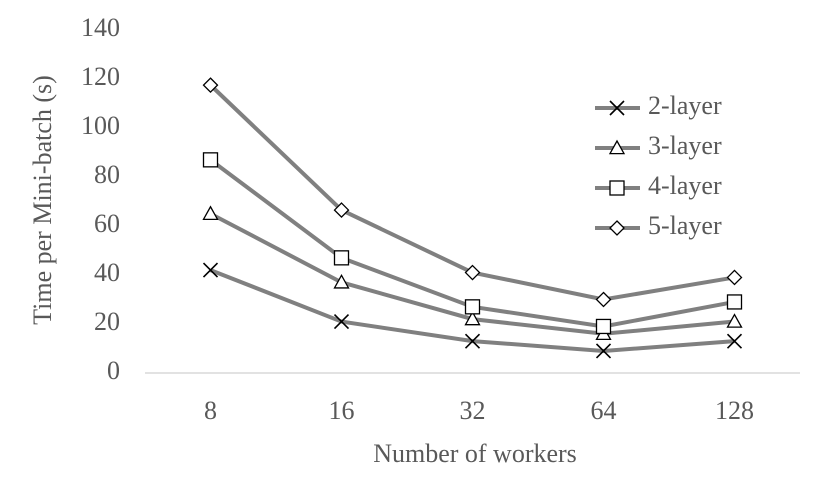  What do you see at coordinates (113, 370) in the screenshot?
I see `y-tick-label: 0` at bounding box center [113, 370].